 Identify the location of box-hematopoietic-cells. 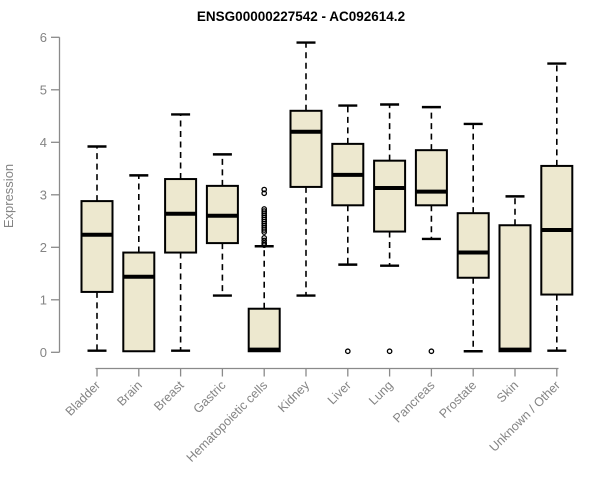
(264, 330).